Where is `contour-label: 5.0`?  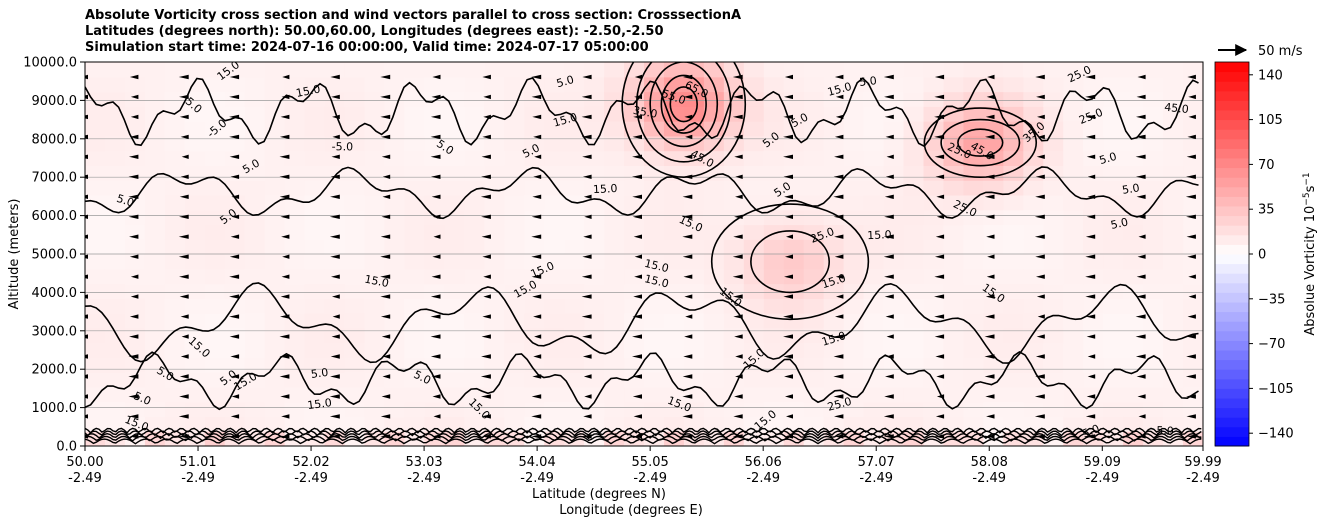
contour-label: 5.0 is located at coordinates (142, 398).